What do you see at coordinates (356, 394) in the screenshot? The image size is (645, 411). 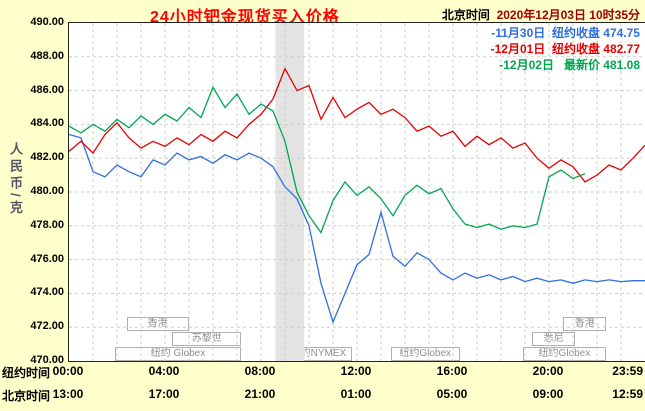 I see `x-tick-label: 01:00` at bounding box center [356, 394].